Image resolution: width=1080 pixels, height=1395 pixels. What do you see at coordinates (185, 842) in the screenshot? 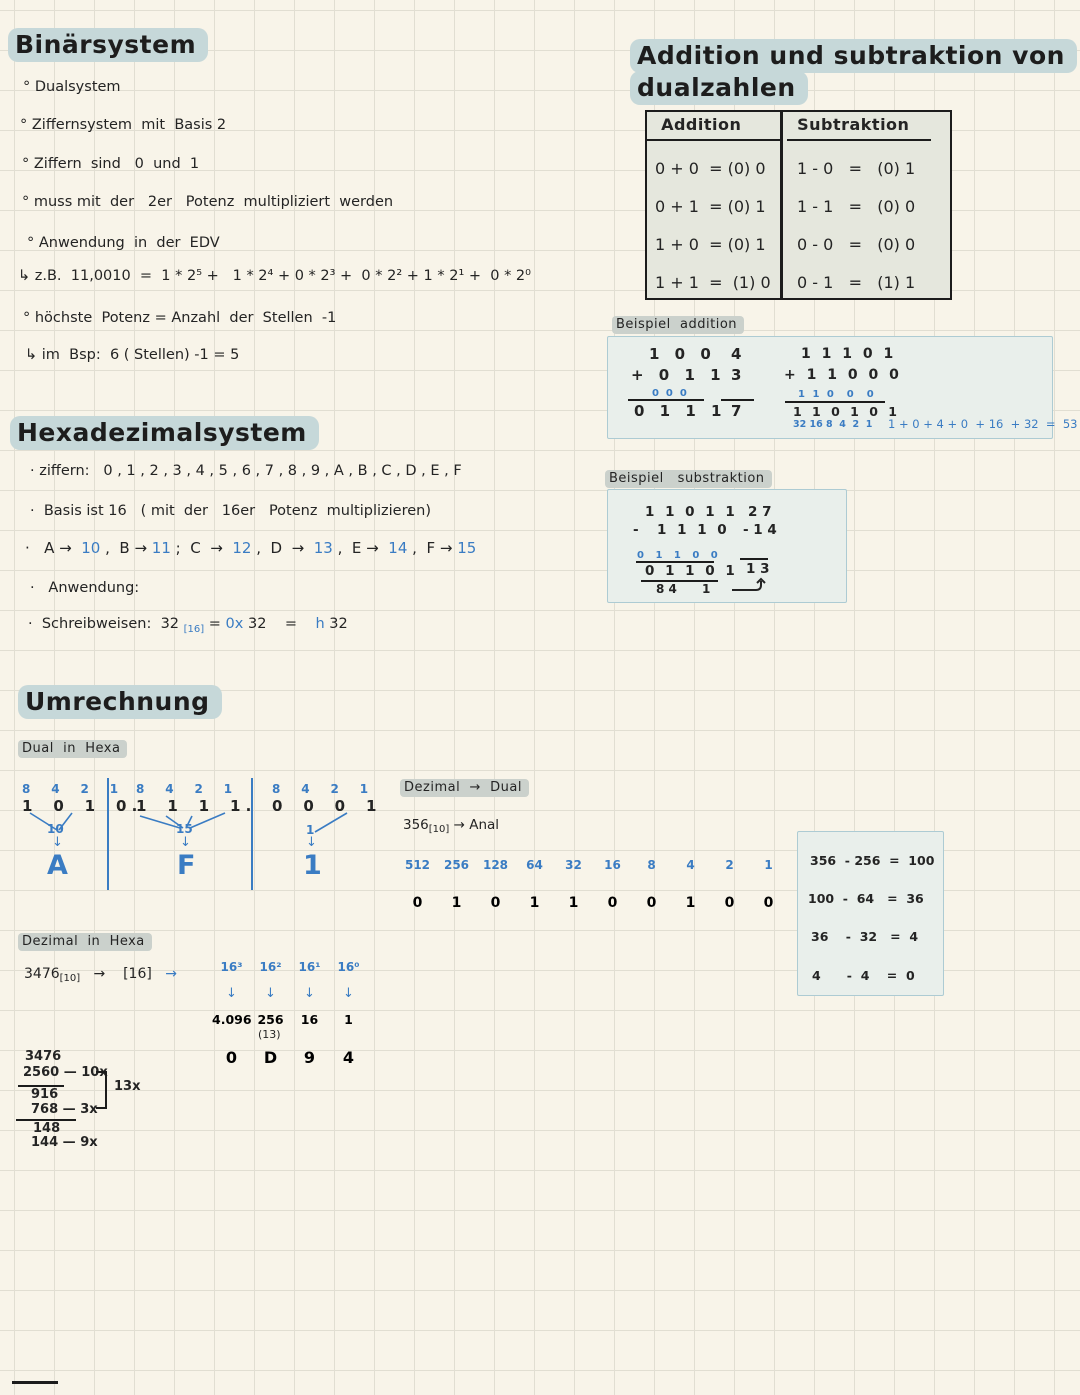
I see `group2-down-arrow-icon: ↓` at bounding box center [185, 842].